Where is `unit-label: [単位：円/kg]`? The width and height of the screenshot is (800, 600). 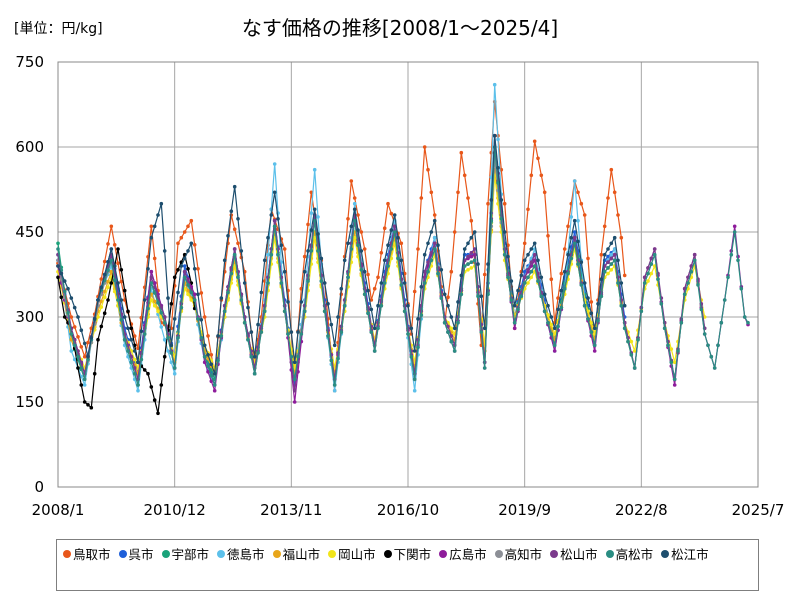
unit-label: [単位：円/kg] is located at coordinates (58, 29).